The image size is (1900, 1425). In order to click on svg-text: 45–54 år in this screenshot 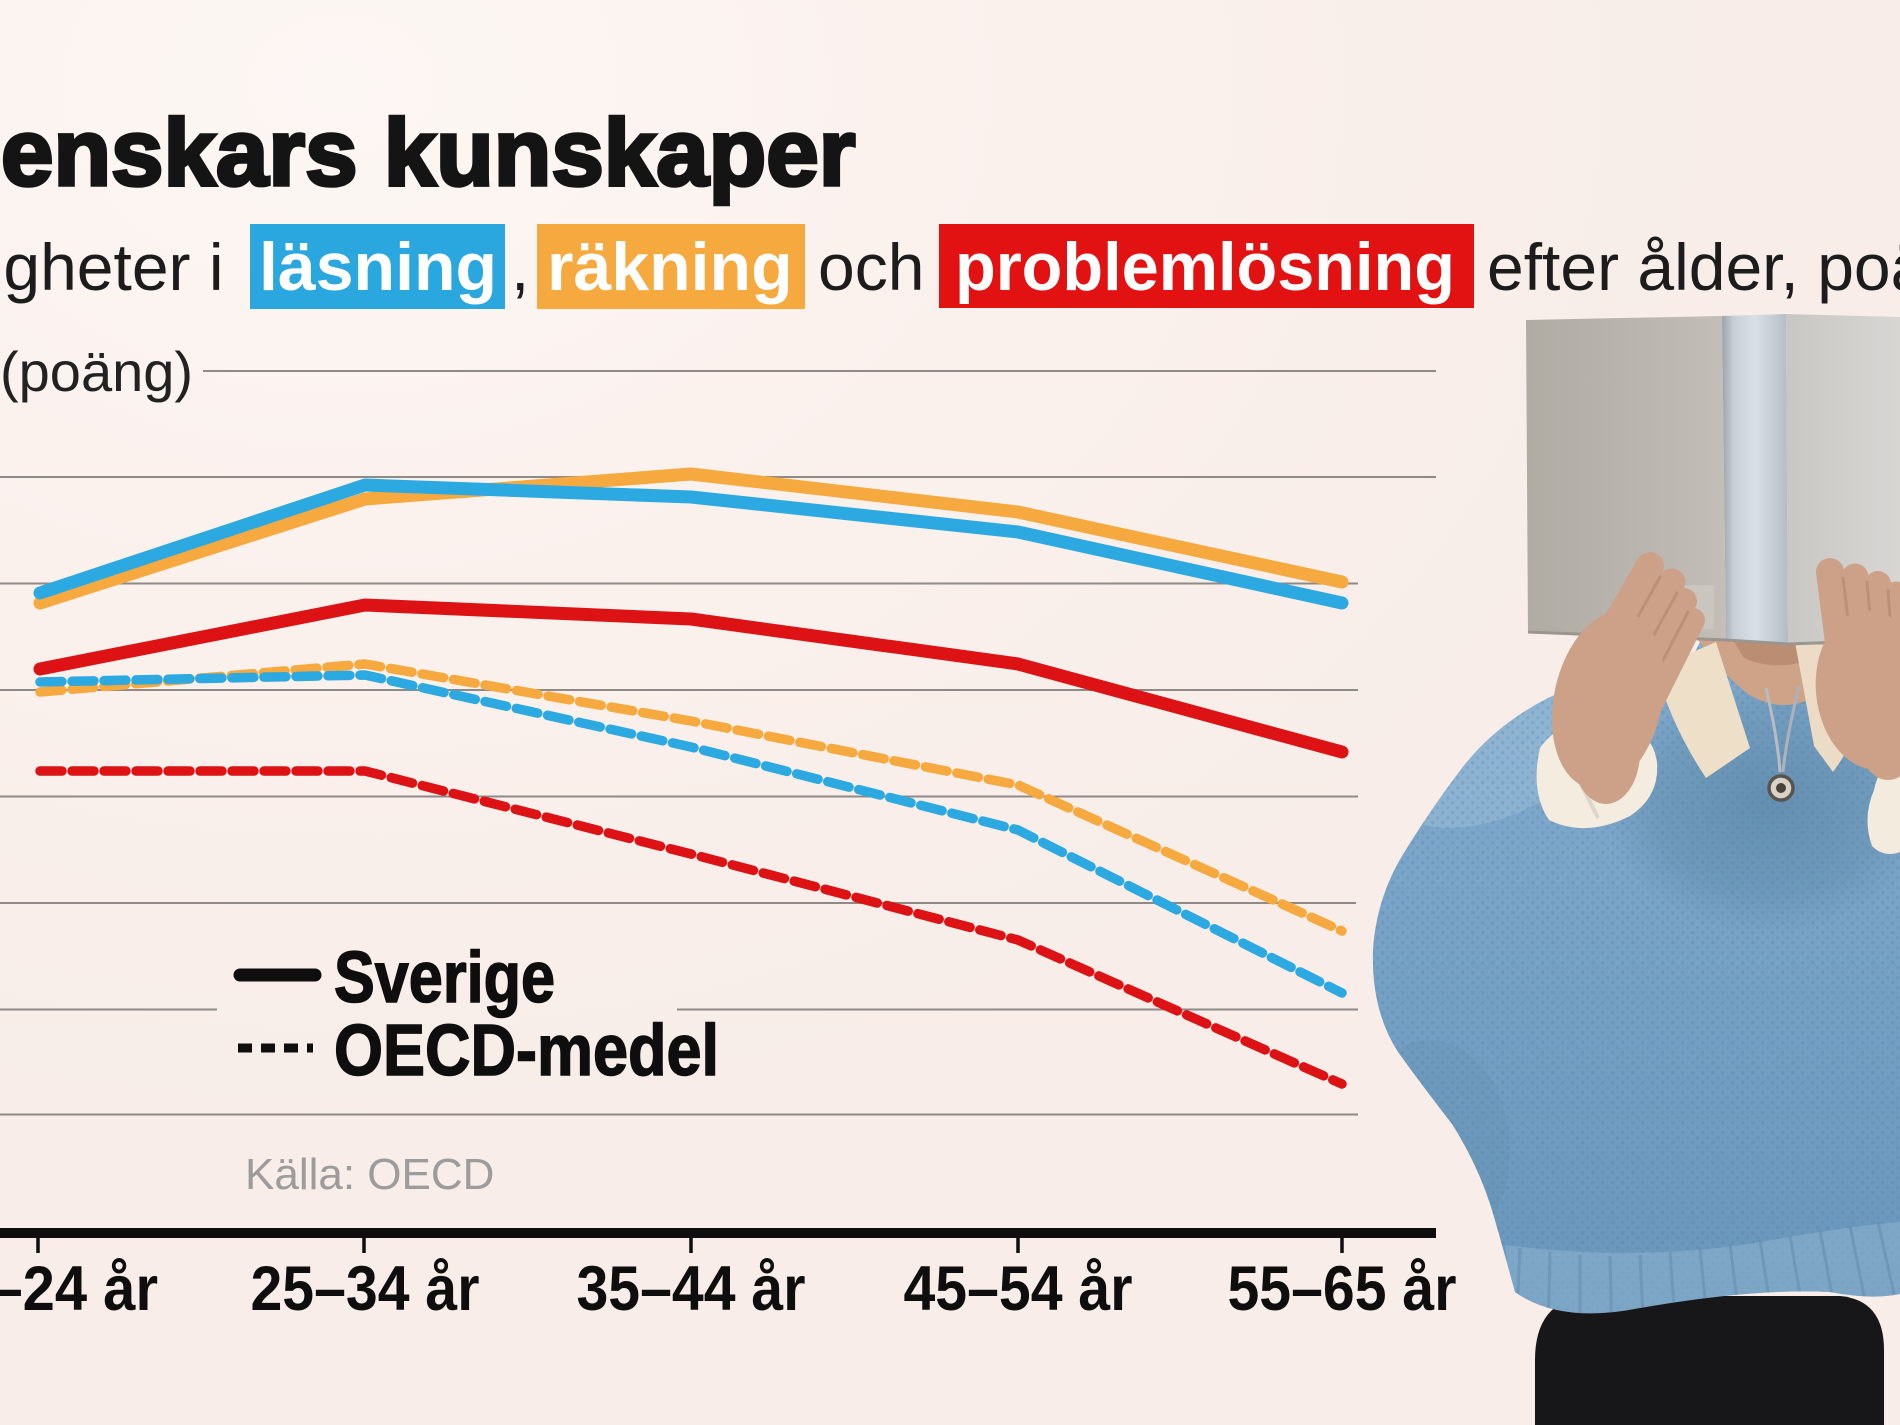, I will do `click(1018, 1289)`.